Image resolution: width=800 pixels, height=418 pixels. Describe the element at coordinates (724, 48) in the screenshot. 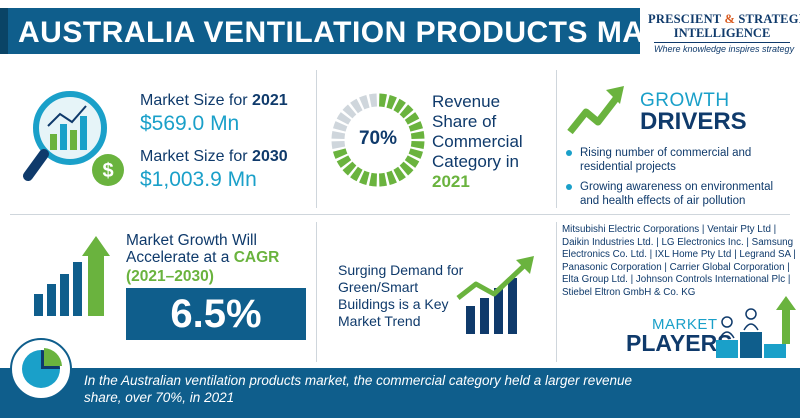

I see `logo-tagline: Where knowledge inspires strategy` at that location.